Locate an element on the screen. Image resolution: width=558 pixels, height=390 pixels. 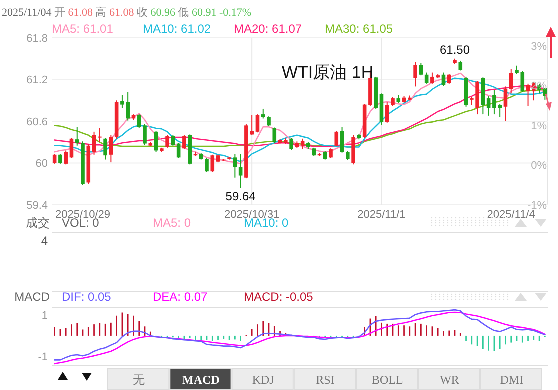
text: MA10: 61.02 is located at coordinates (177, 29).